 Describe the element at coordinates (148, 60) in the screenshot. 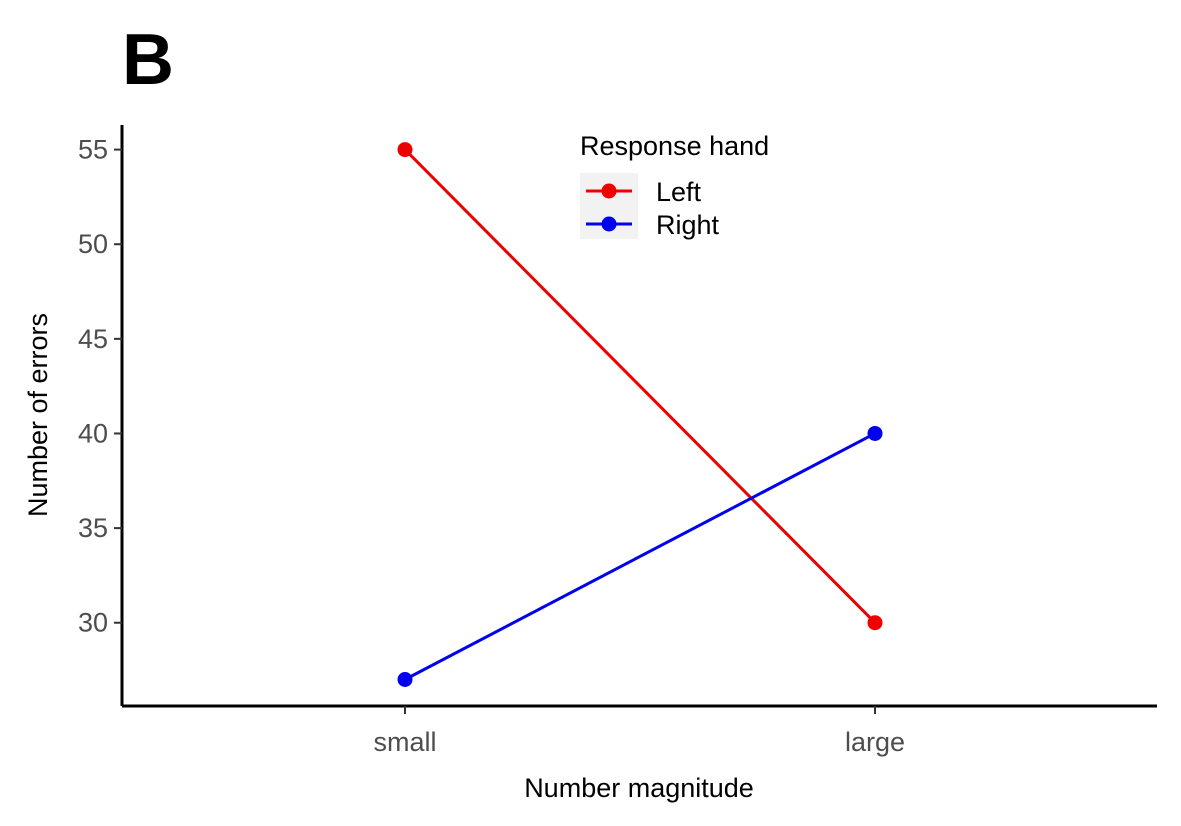

I see `panel-label: B` at that location.